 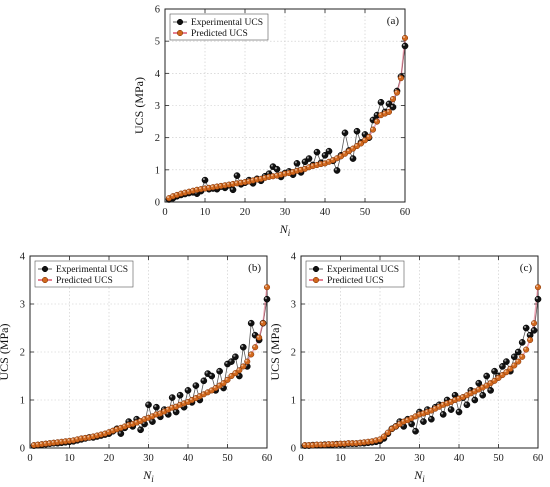 What do you see at coordinates (92, 270) in the screenshot?
I see `legend-label: Experimental UCS` at bounding box center [92, 270].